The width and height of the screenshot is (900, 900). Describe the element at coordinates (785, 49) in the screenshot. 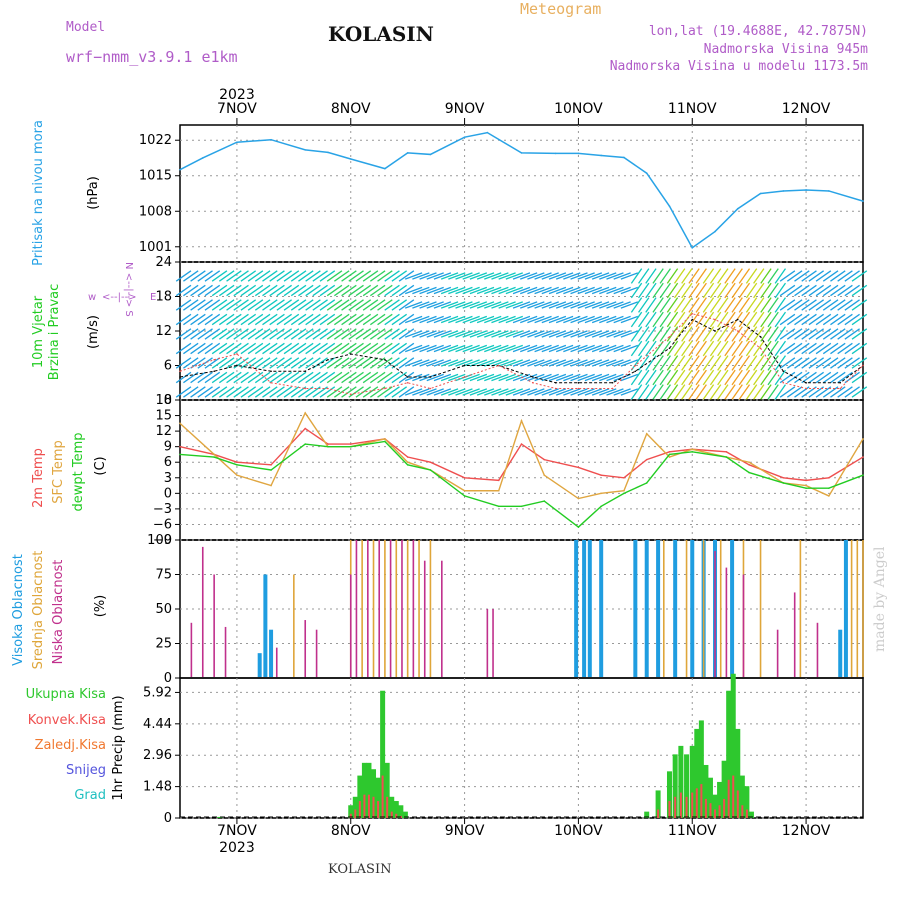

I see `altitude-label: Nadmorska Visina 945m` at that location.